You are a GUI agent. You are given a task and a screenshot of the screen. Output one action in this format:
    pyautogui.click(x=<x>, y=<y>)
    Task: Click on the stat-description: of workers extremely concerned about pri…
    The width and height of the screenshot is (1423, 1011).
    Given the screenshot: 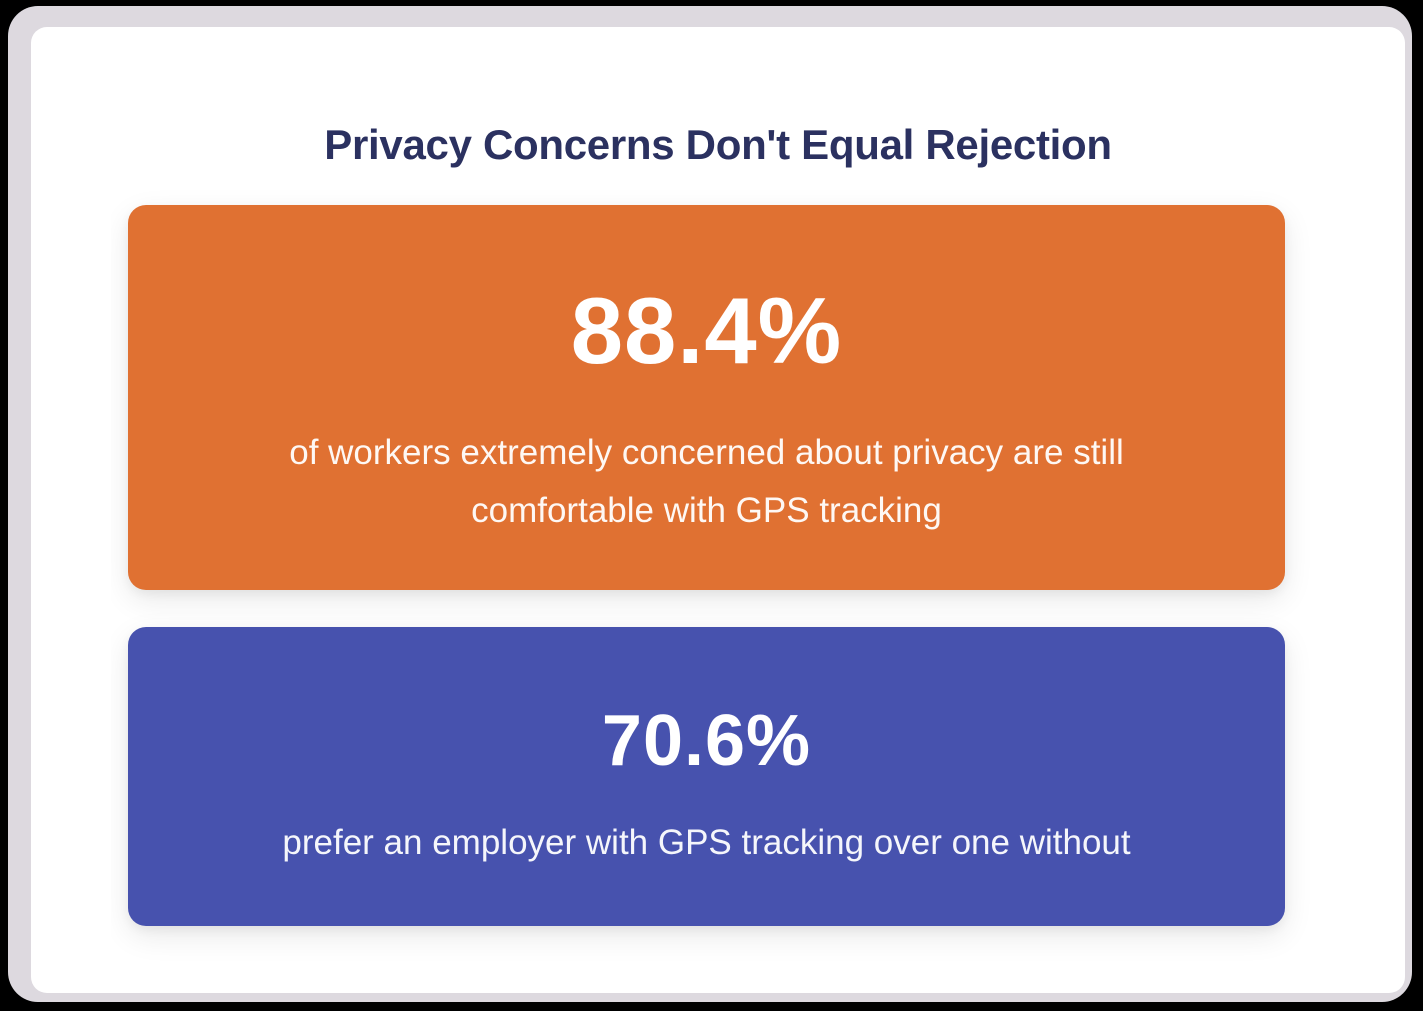 What is the action you would take?
    pyautogui.click(x=706, y=481)
    